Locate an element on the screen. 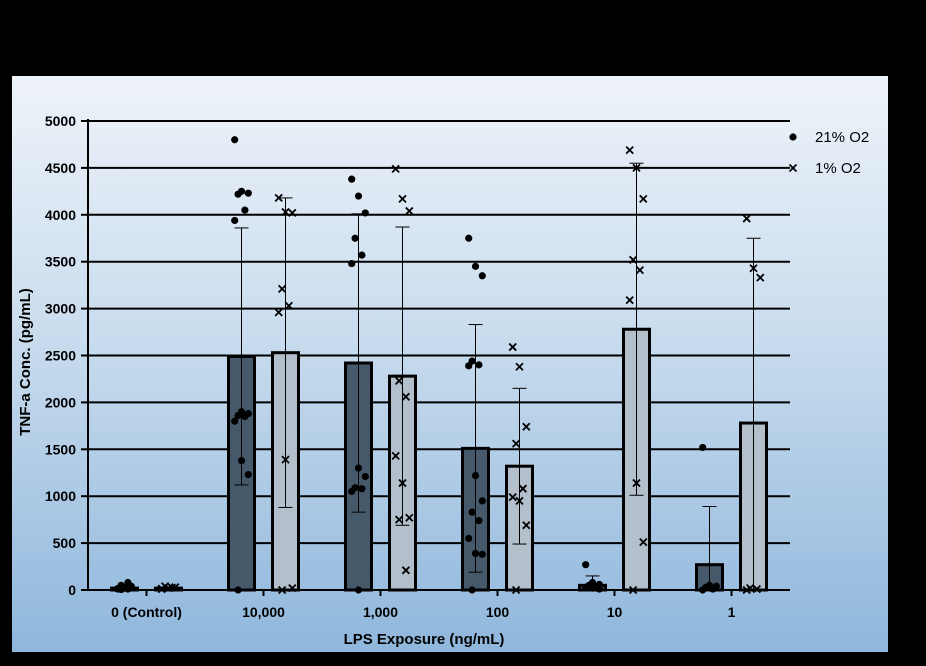 The width and height of the screenshot is (926, 666). x-tick-label: 1,000 is located at coordinates (380, 612).